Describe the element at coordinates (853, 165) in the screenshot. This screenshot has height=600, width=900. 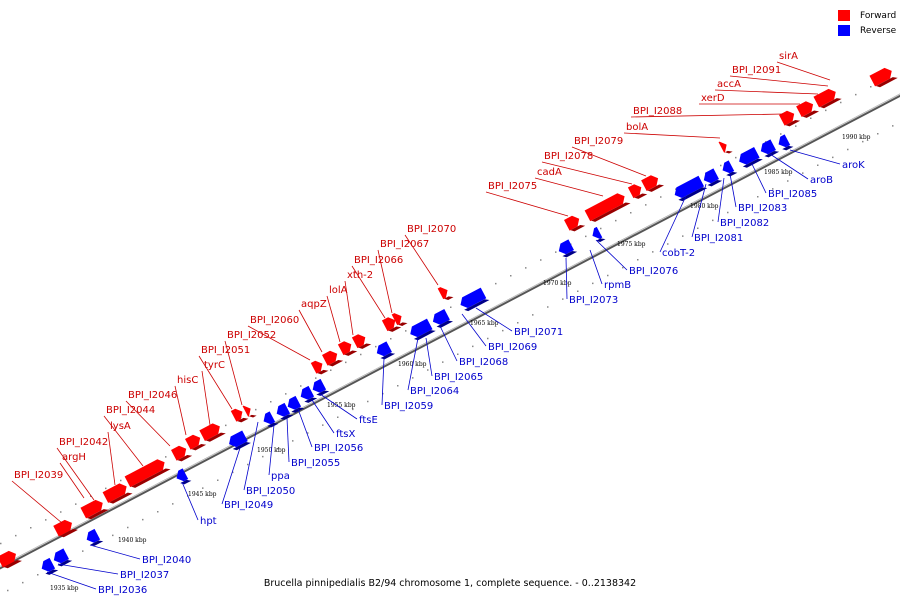
I see `gene-label: aroK` at that location.